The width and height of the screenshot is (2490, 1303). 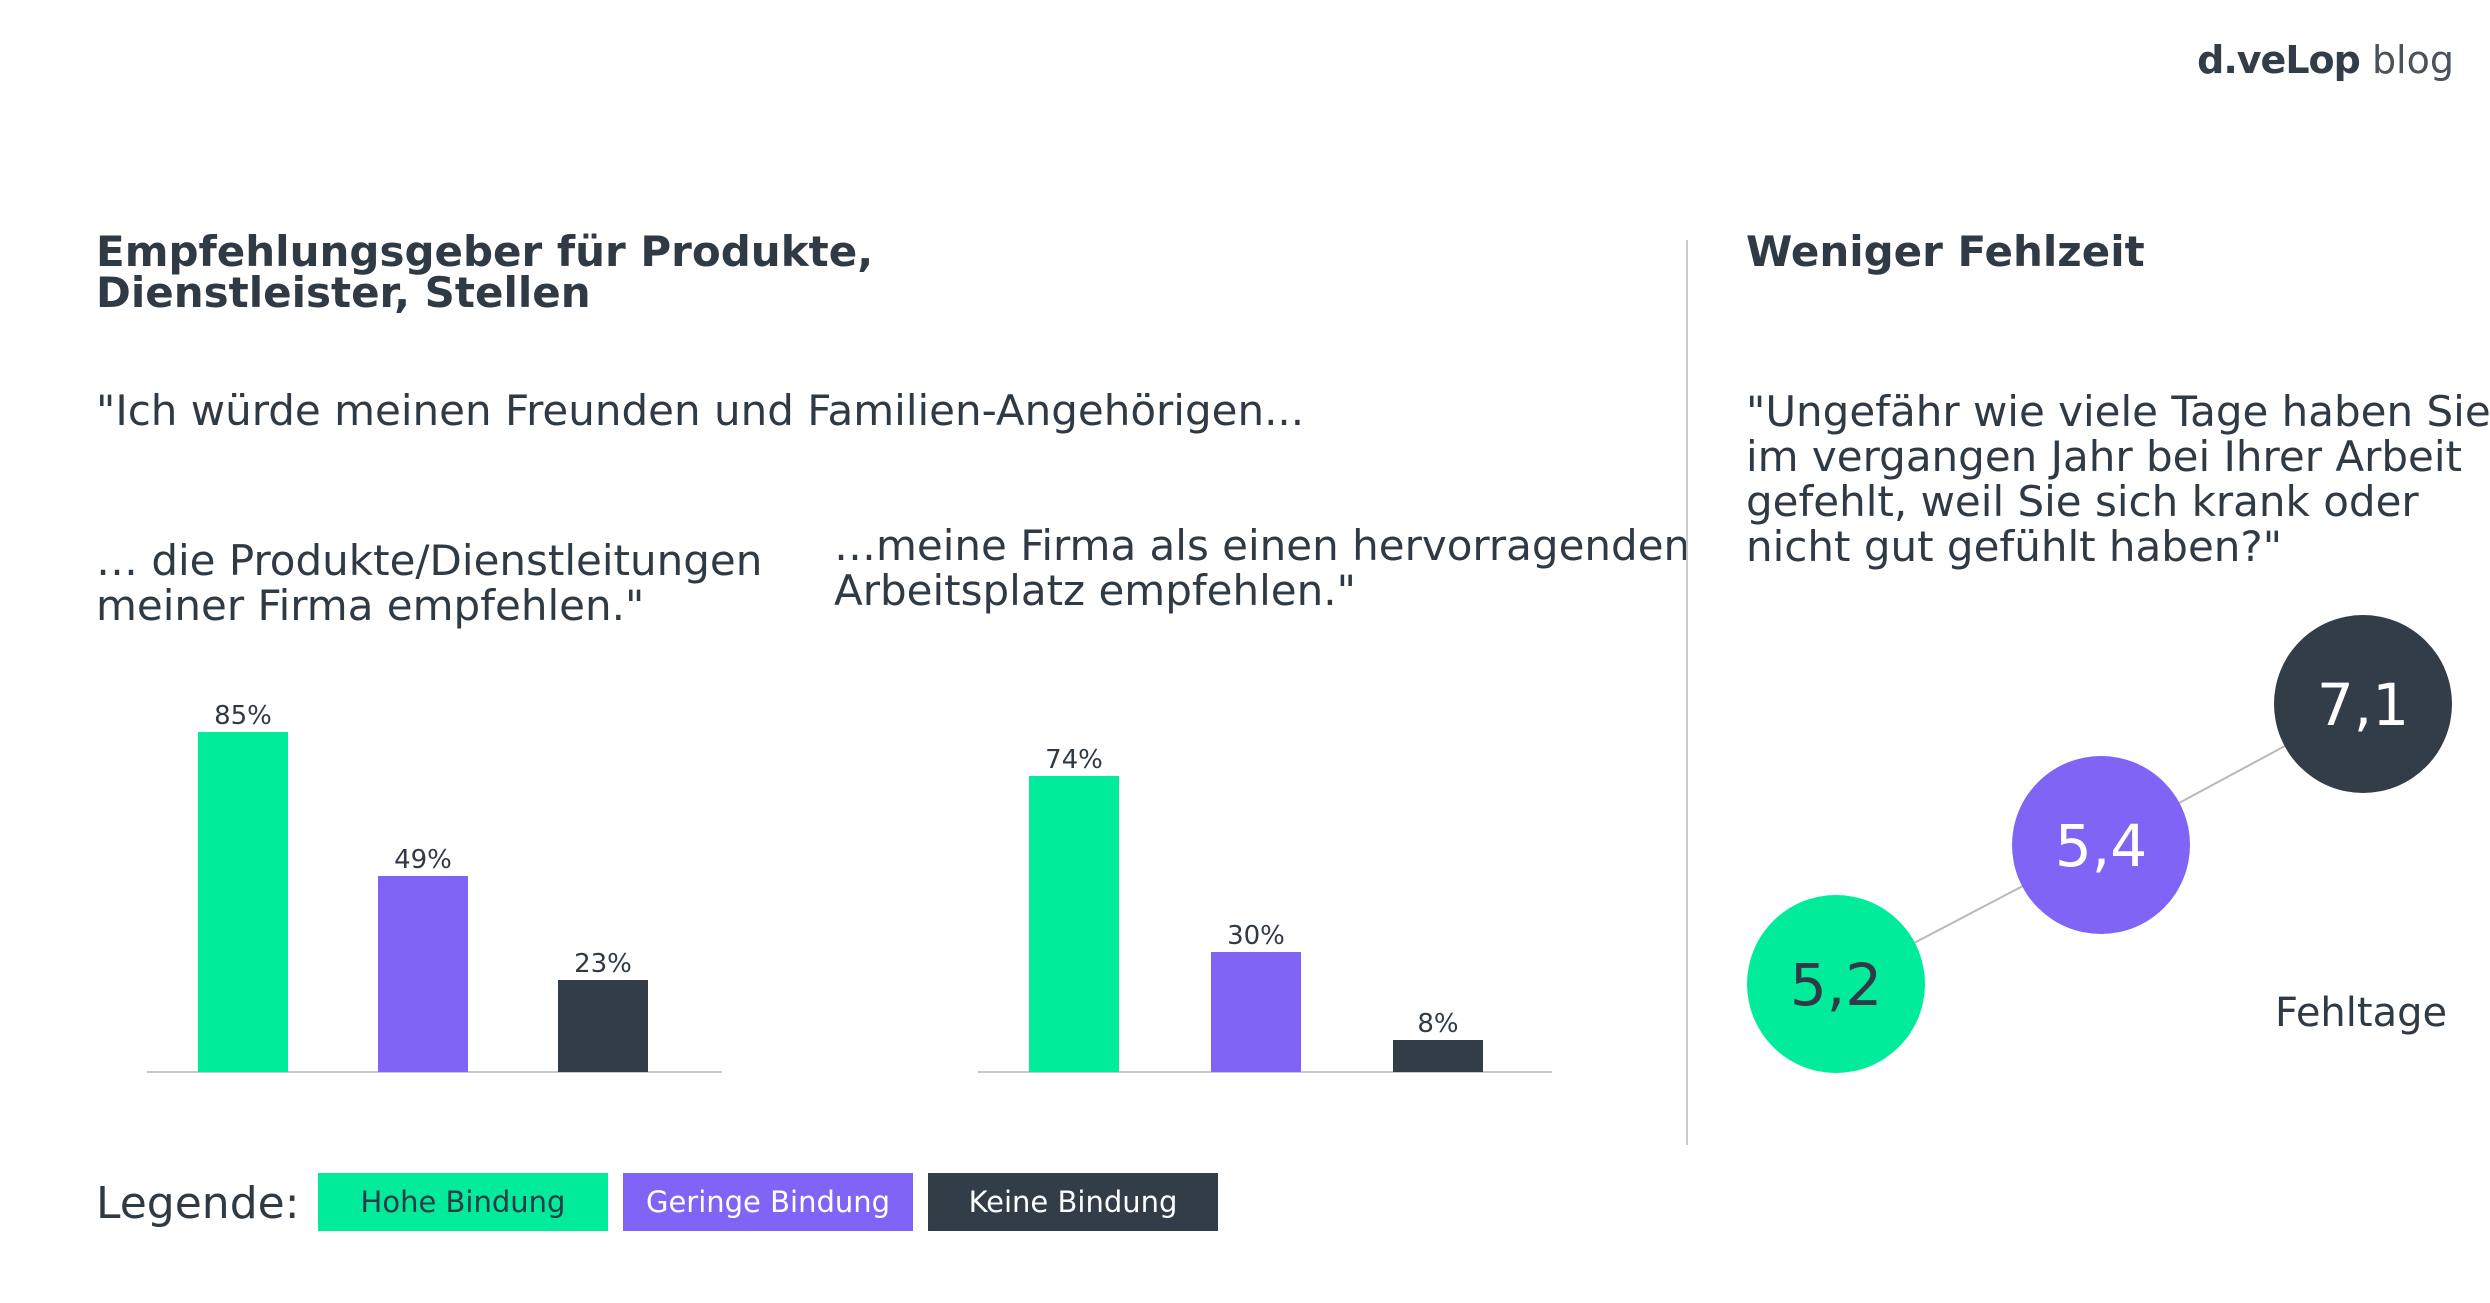 I want to click on chart-2-value-label-hohe-bindung: 74%, so click(x=1074, y=760).